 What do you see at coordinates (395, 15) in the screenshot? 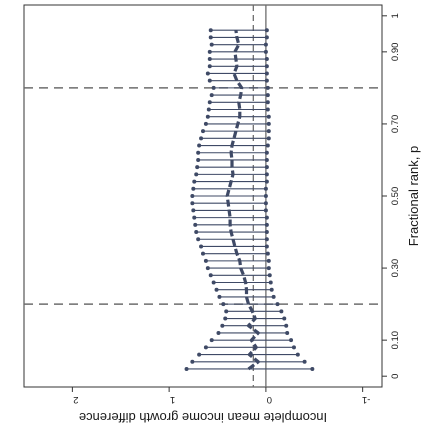
I see `rank-tick-label: 1` at bounding box center [395, 15].